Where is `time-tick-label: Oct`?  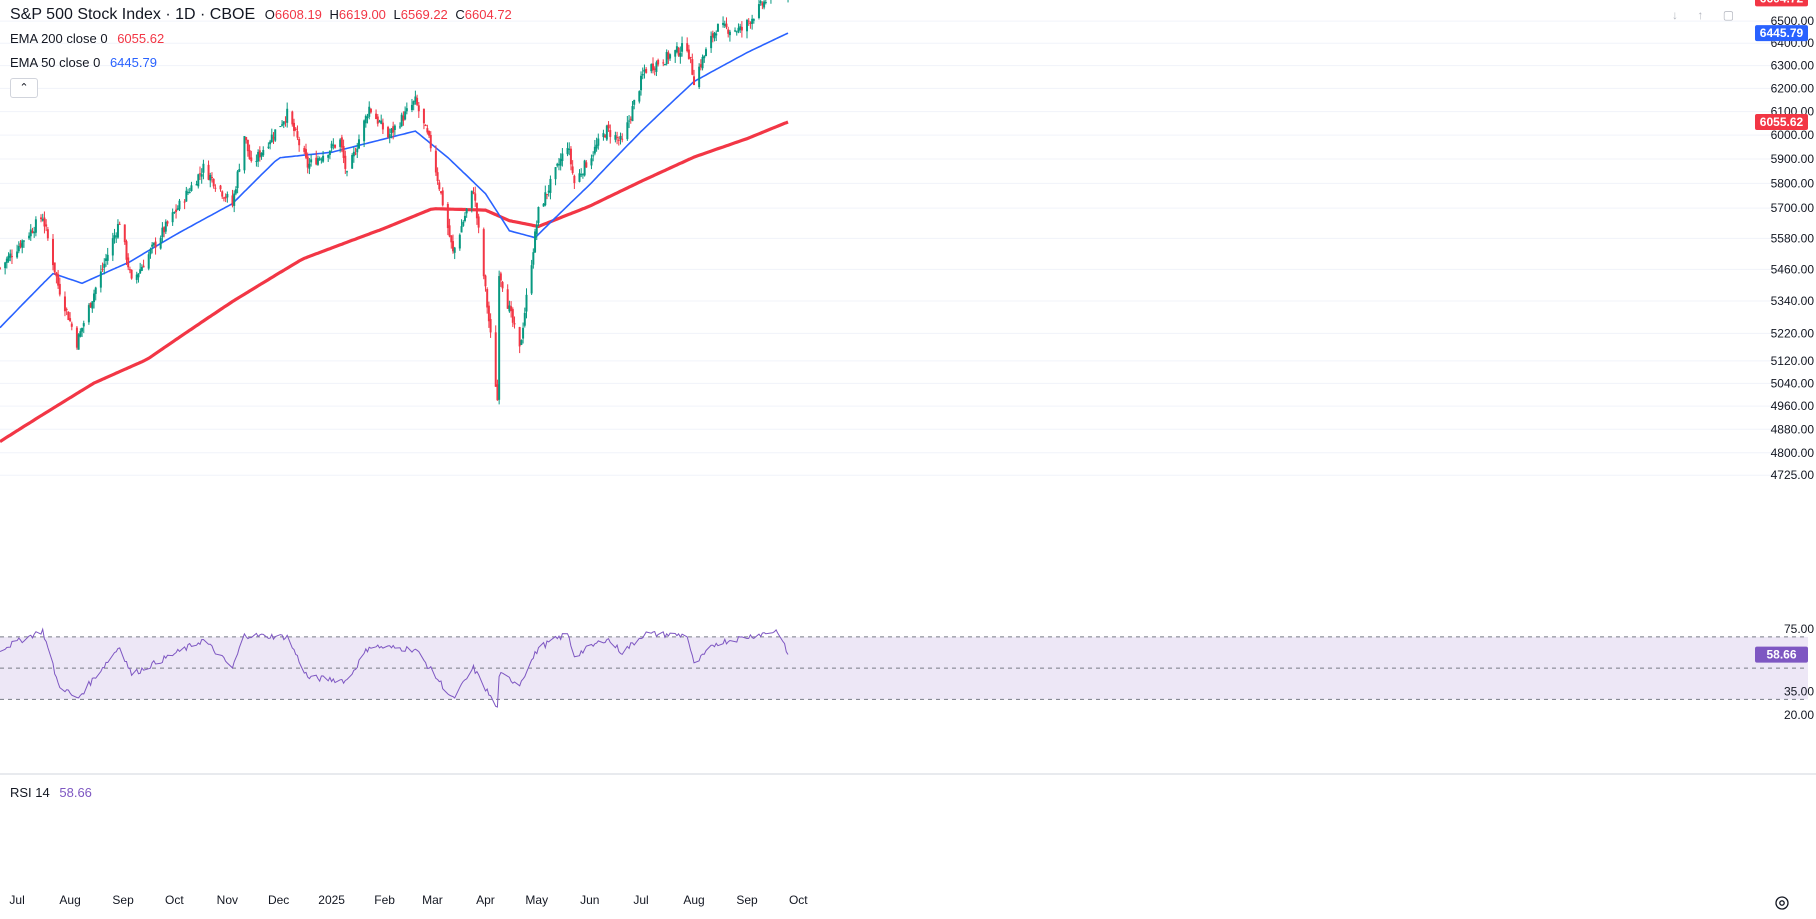
time-tick-label: Oct is located at coordinates (174, 900).